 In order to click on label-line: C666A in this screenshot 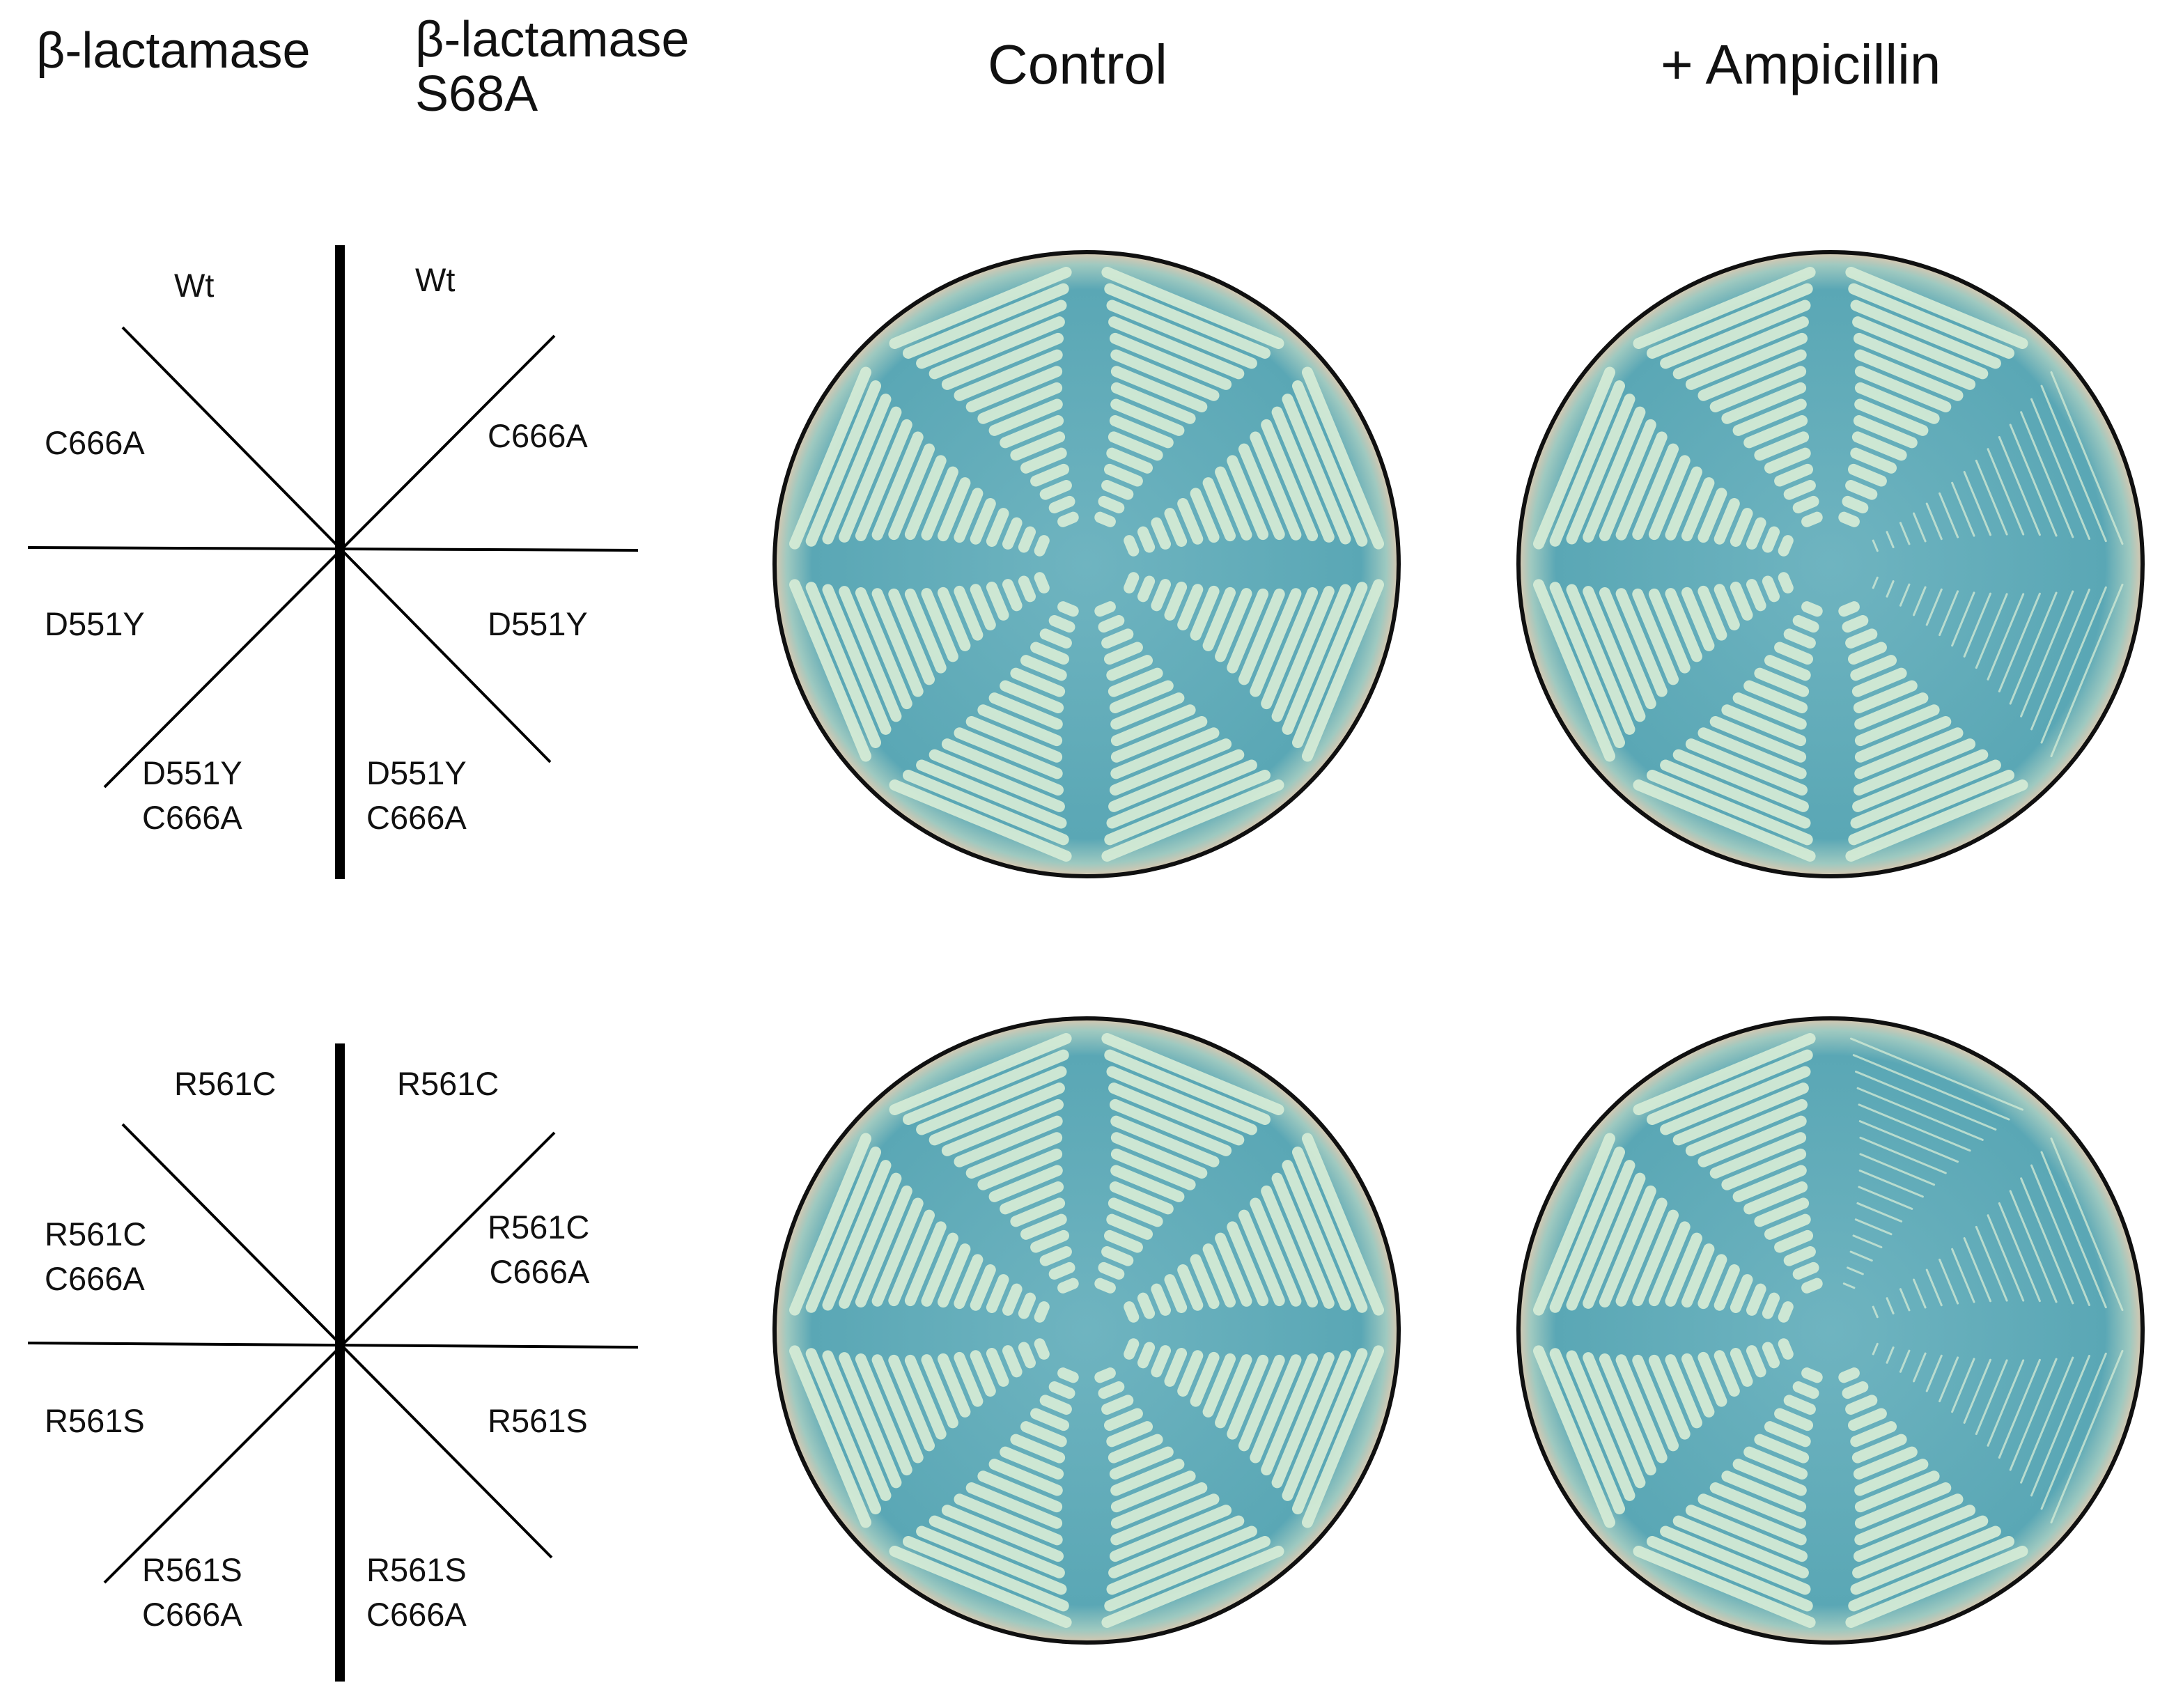, I will do `click(95, 1278)`.